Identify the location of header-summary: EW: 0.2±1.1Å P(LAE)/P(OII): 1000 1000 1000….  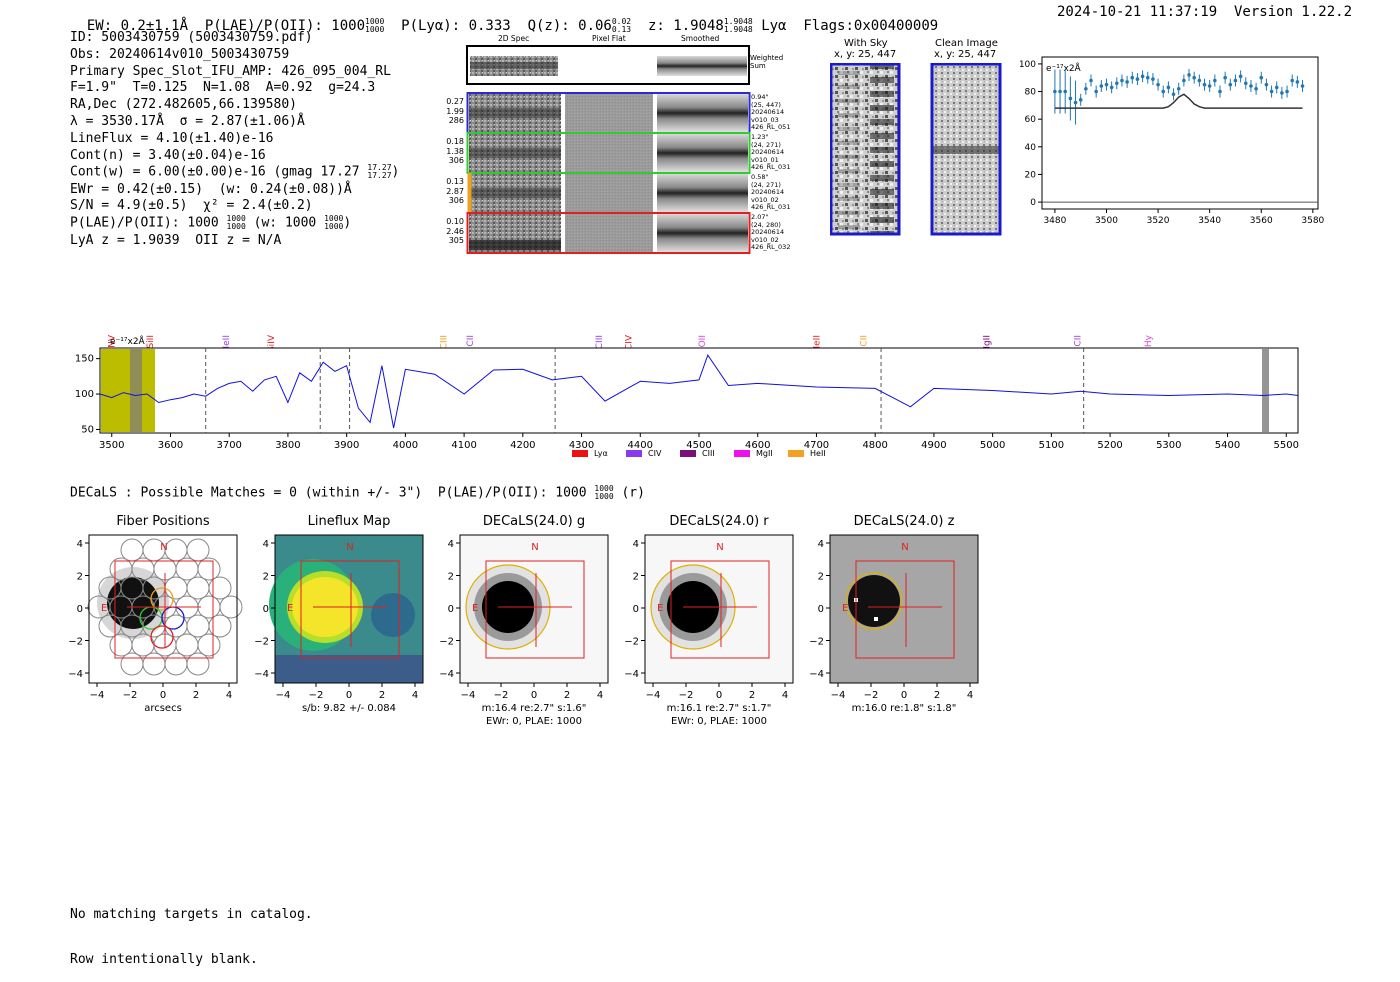
(504, 18).